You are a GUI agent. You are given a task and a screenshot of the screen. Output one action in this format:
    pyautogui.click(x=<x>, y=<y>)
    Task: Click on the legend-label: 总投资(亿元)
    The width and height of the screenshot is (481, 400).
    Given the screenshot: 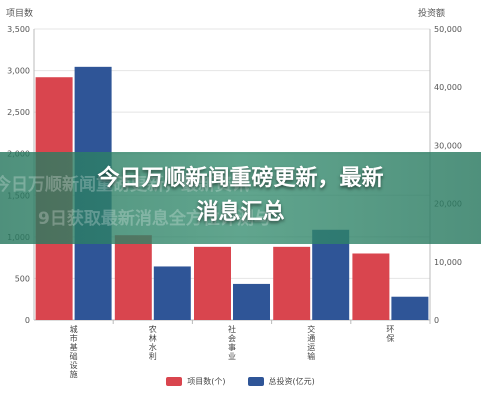 What is the action you would take?
    pyautogui.click(x=291, y=381)
    